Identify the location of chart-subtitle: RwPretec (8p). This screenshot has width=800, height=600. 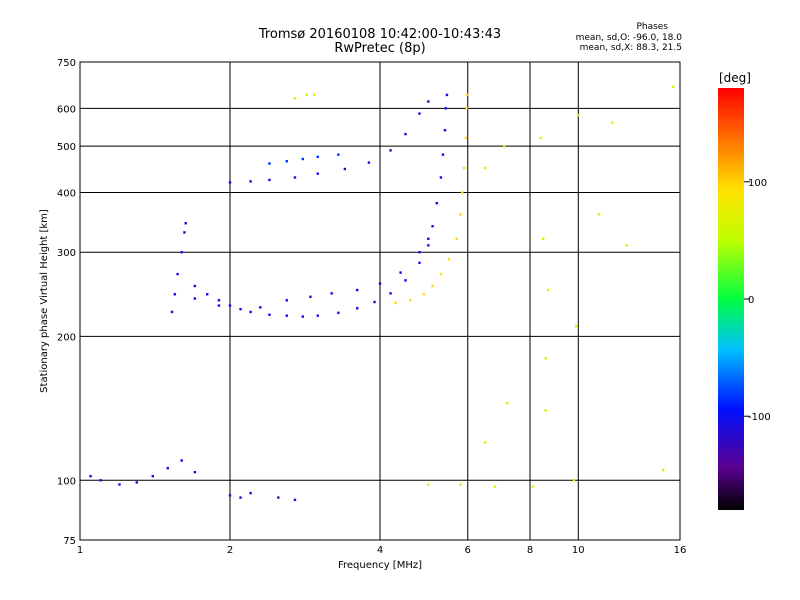
(380, 48).